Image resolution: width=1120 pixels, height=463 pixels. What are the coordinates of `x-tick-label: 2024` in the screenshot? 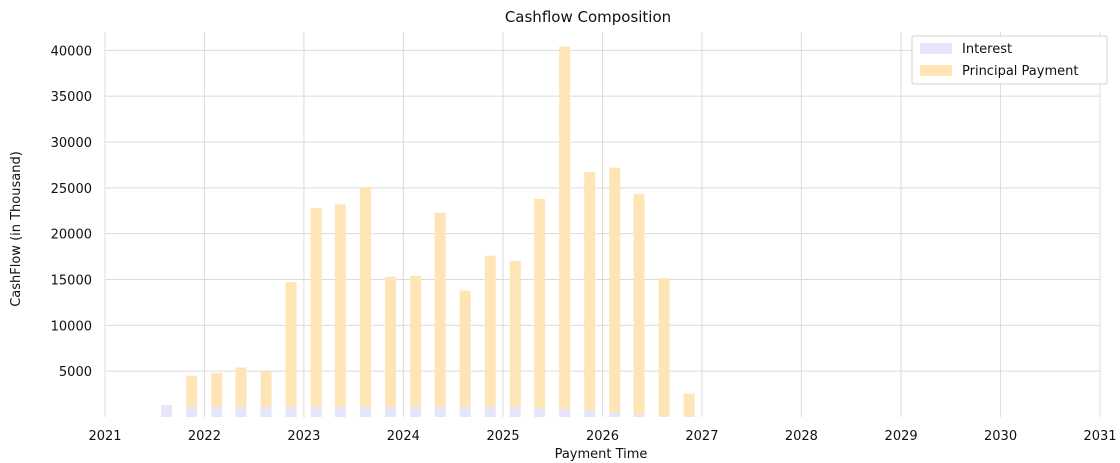 It's located at (403, 436).